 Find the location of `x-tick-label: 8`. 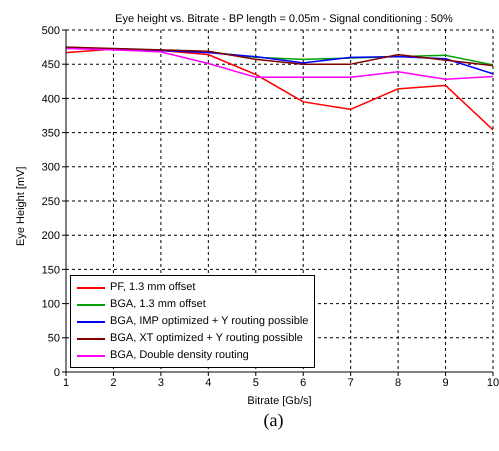

x-tick-label: 8 is located at coordinates (398, 382).